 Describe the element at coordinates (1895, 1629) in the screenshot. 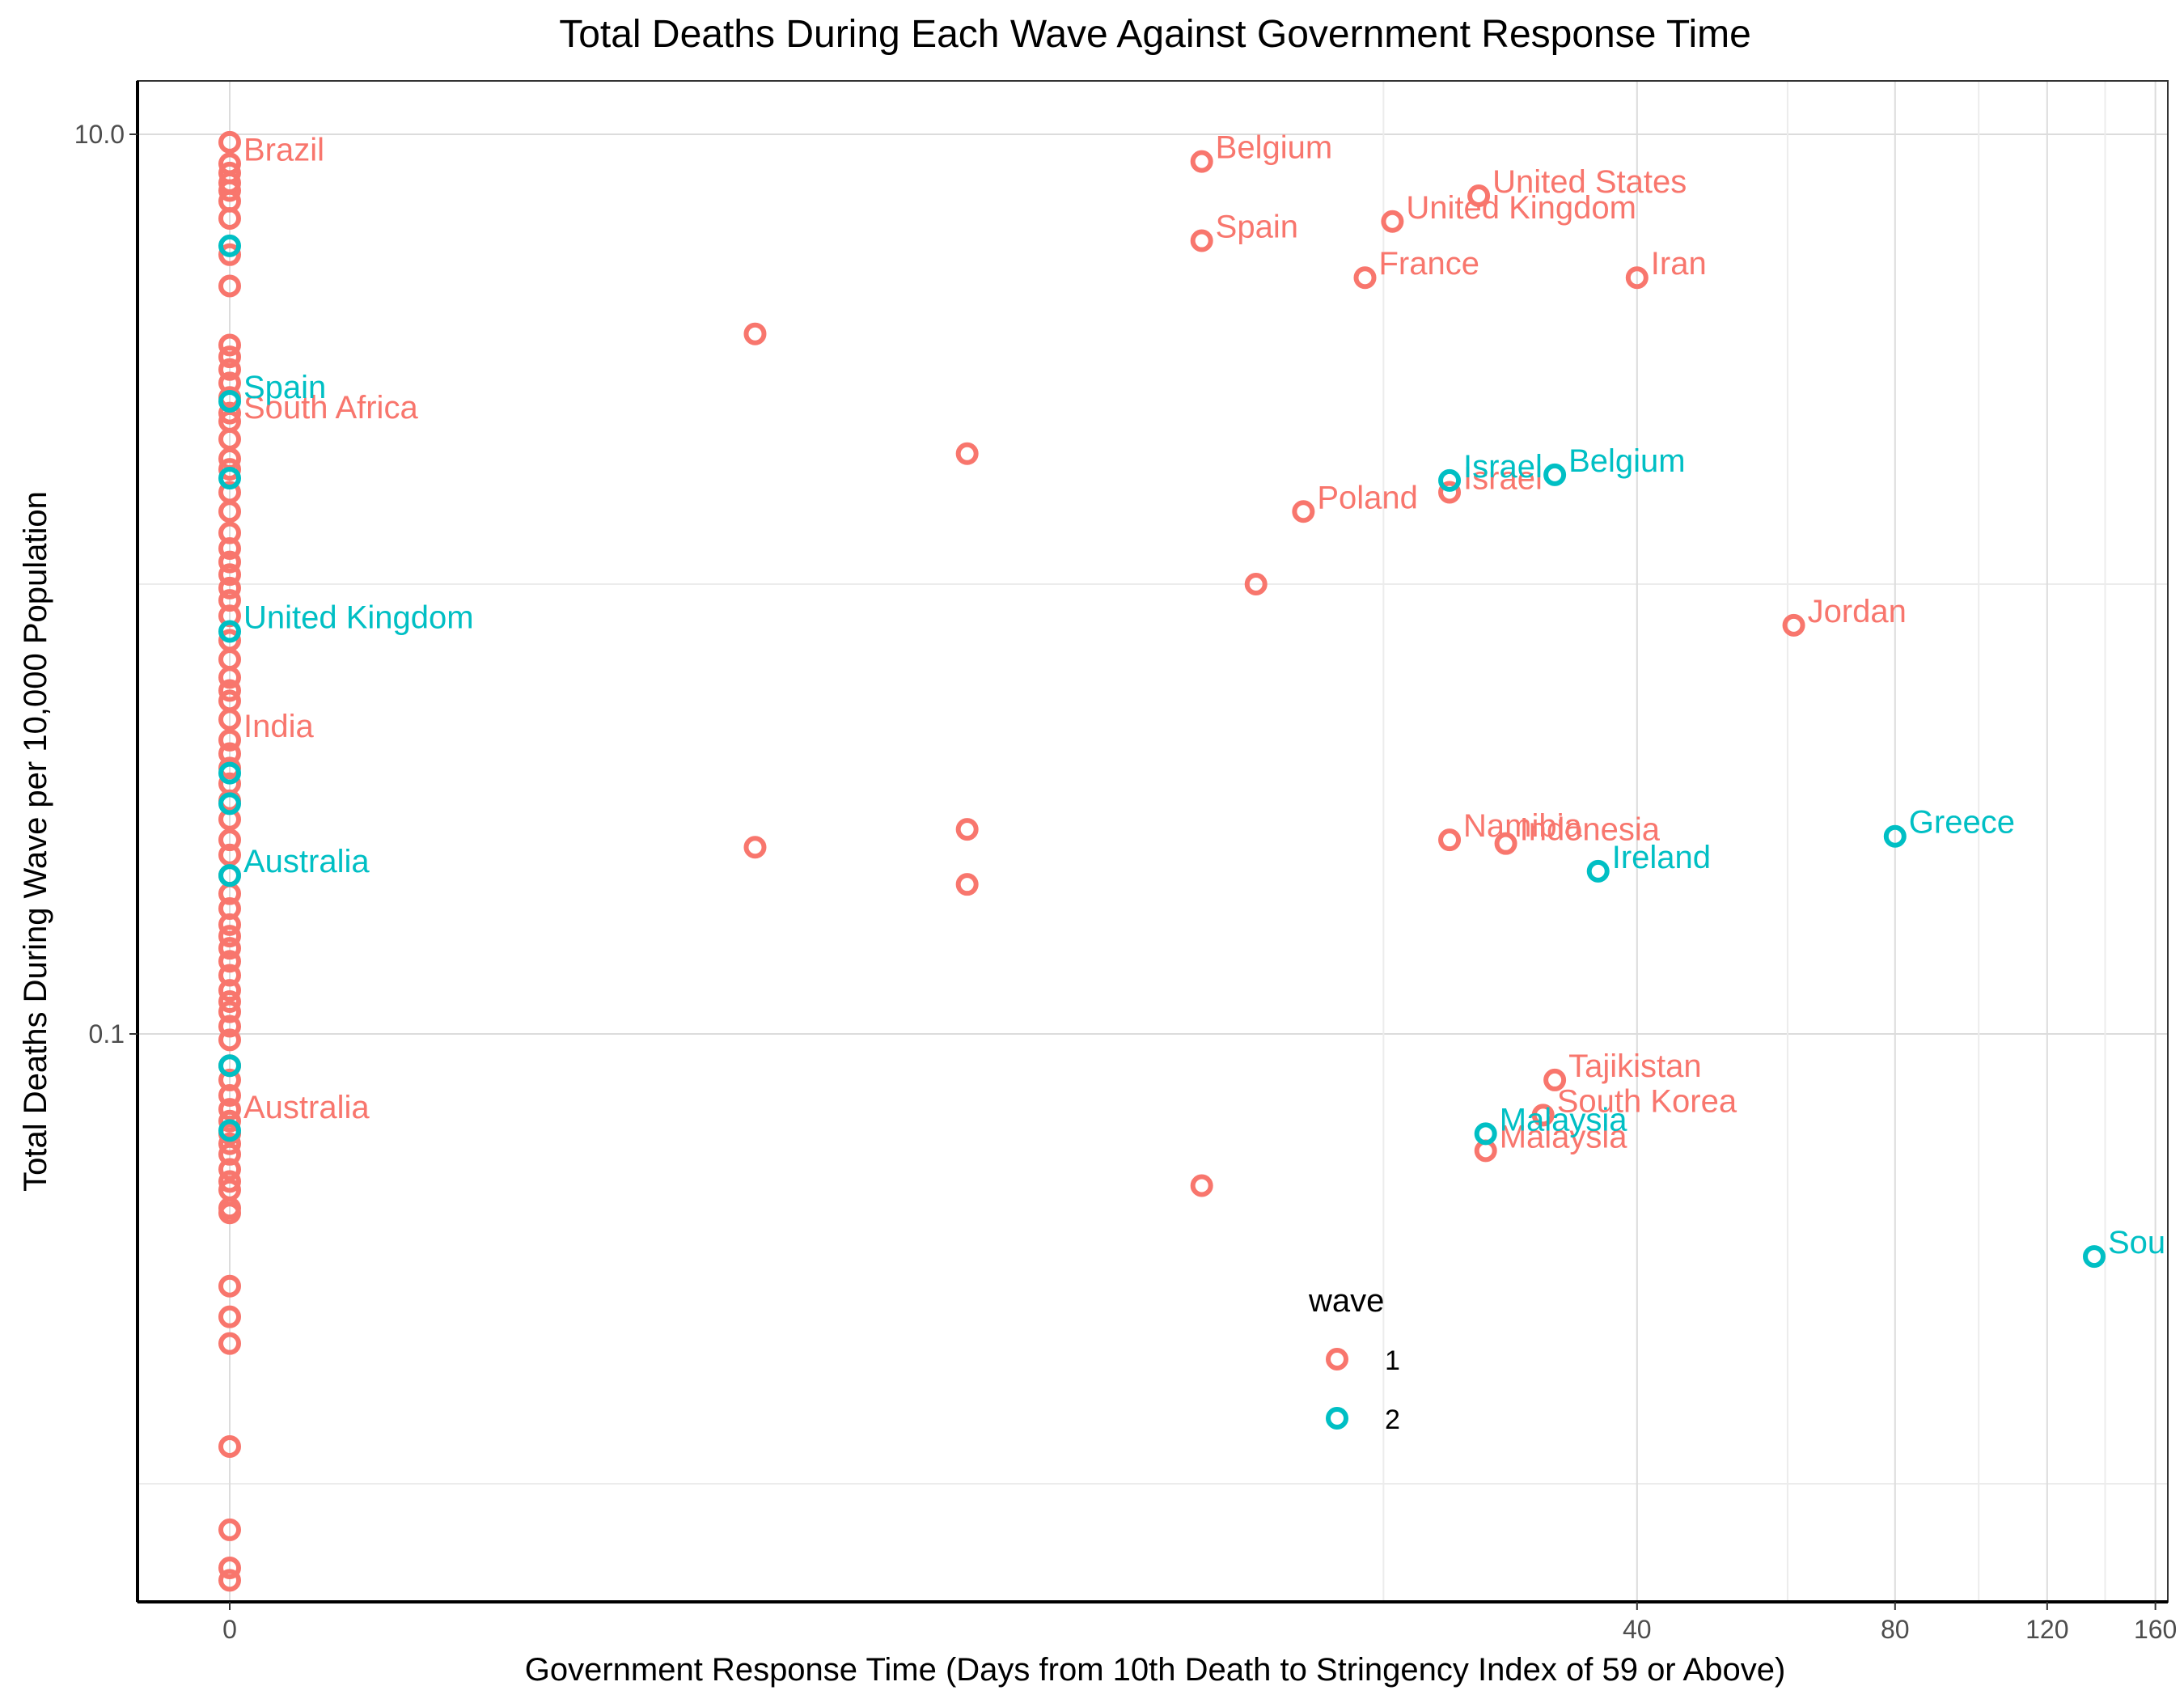

I see `x-tick-label: 80` at that location.